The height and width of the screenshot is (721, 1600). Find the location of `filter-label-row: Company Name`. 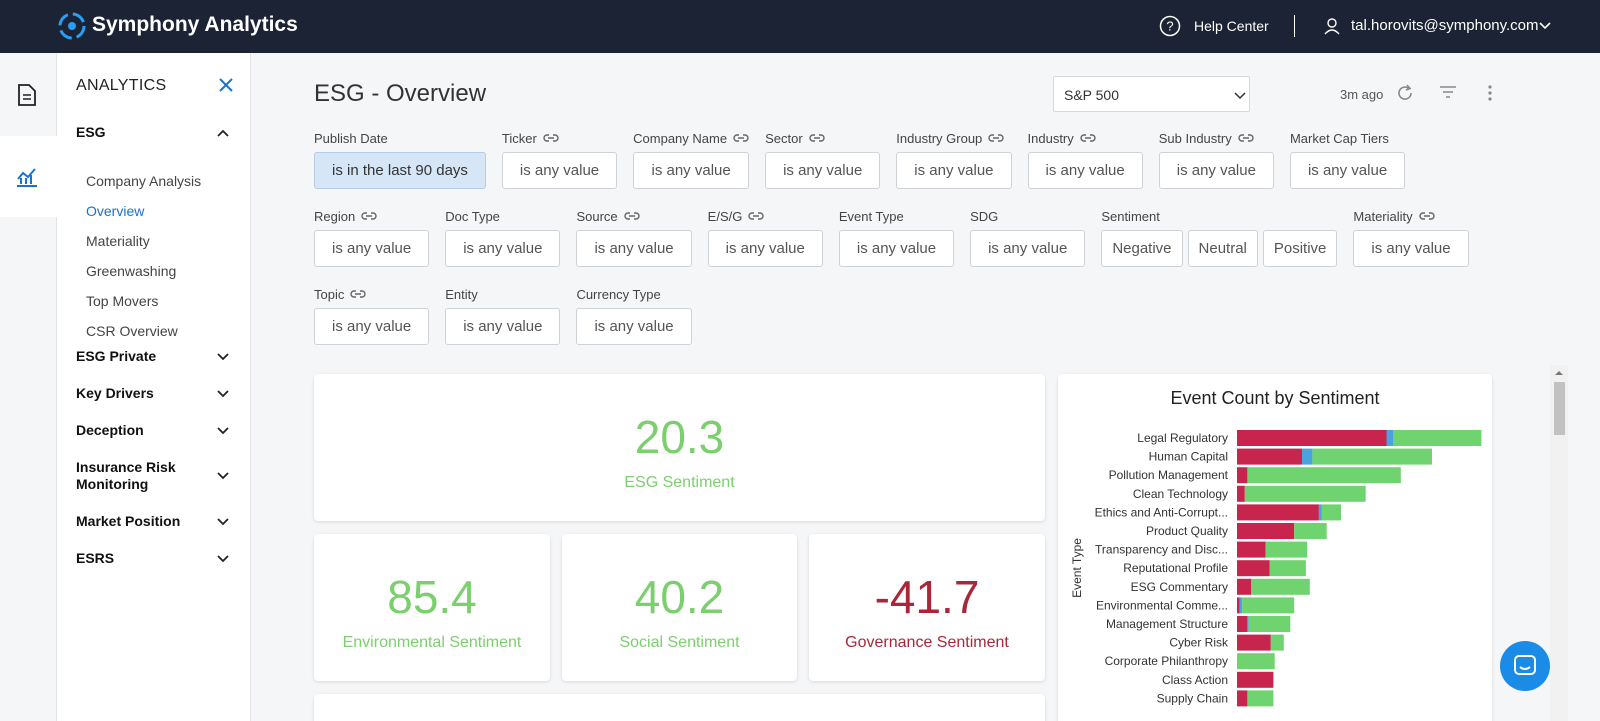

filter-label-row: Company Name is located at coordinates (691, 138).